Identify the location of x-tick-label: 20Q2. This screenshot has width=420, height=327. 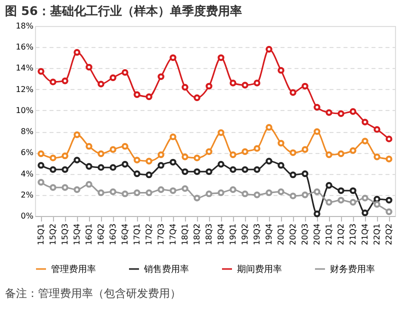
(293, 235).